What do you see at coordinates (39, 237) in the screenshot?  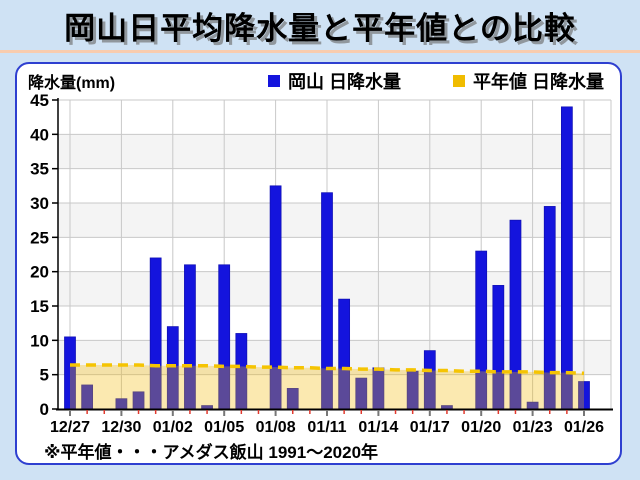 I see `y-tick-label: 25` at bounding box center [39, 237].